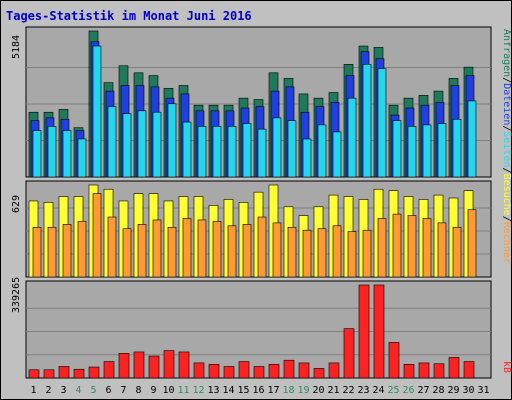  I want to click on x-tick-label-day-11: 11, so click(183, 390).